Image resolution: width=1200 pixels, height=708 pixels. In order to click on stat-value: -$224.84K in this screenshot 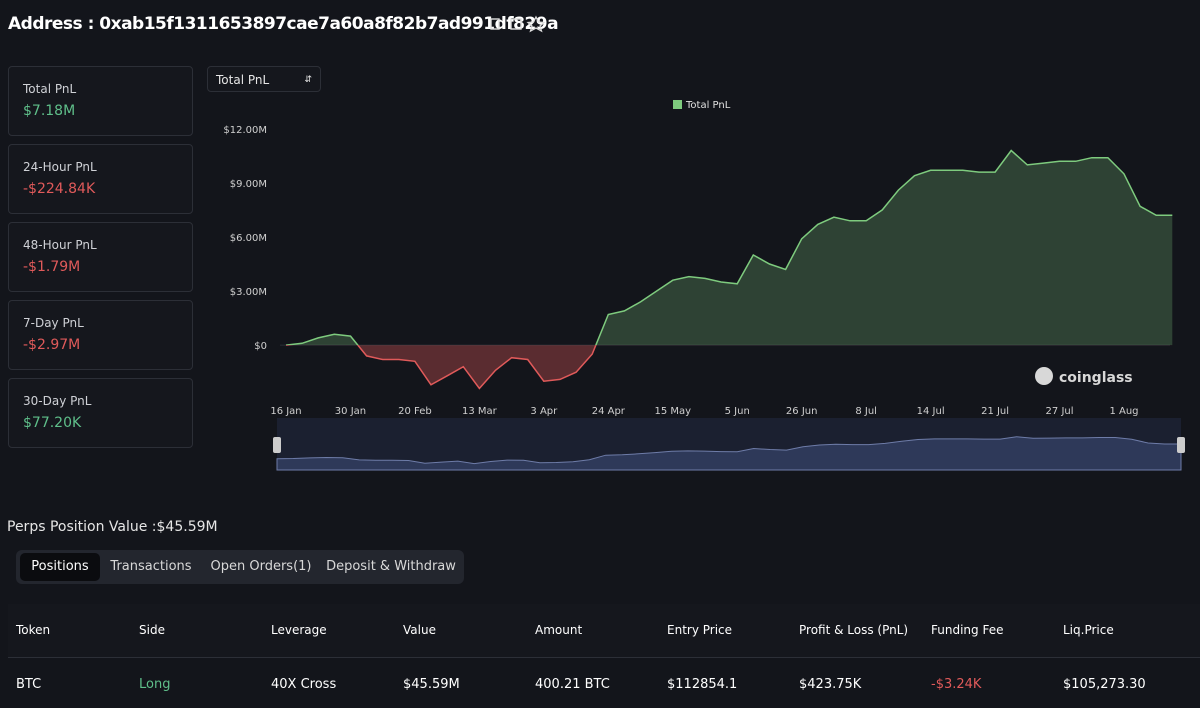, I will do `click(59, 189)`.